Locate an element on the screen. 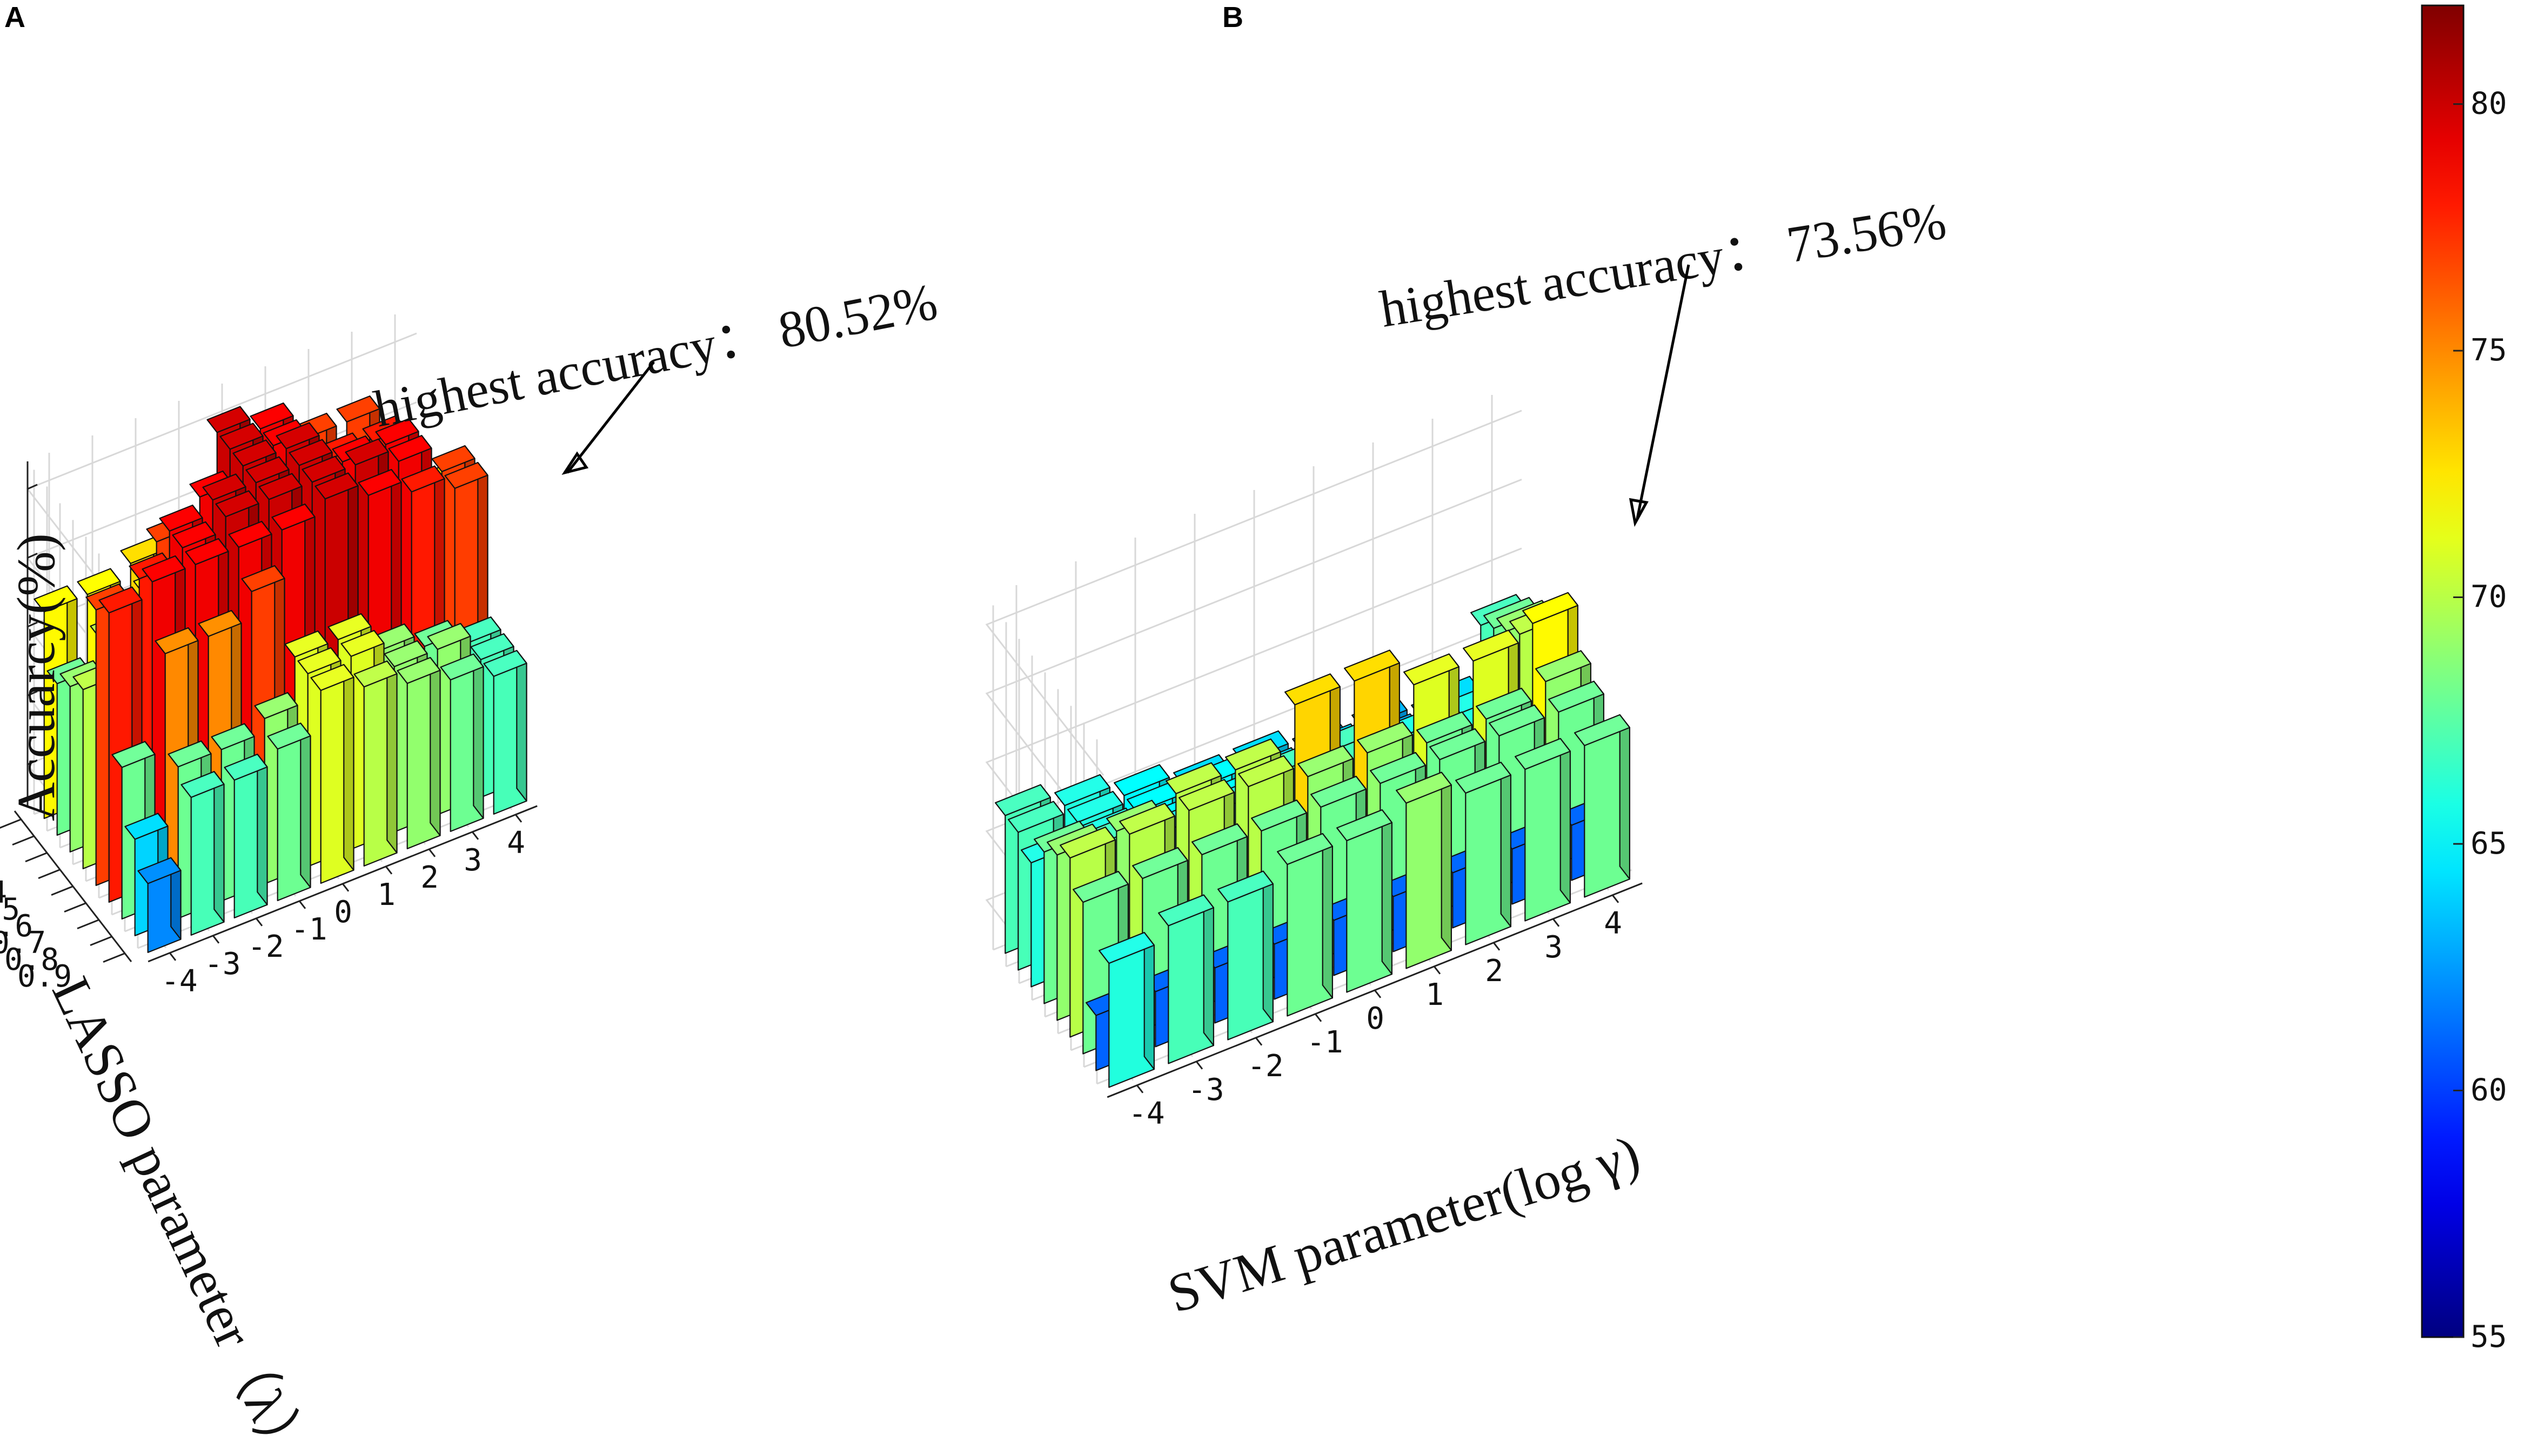 The height and width of the screenshot is (1456, 2524). x-tick-label: 4 is located at coordinates (1613, 923).